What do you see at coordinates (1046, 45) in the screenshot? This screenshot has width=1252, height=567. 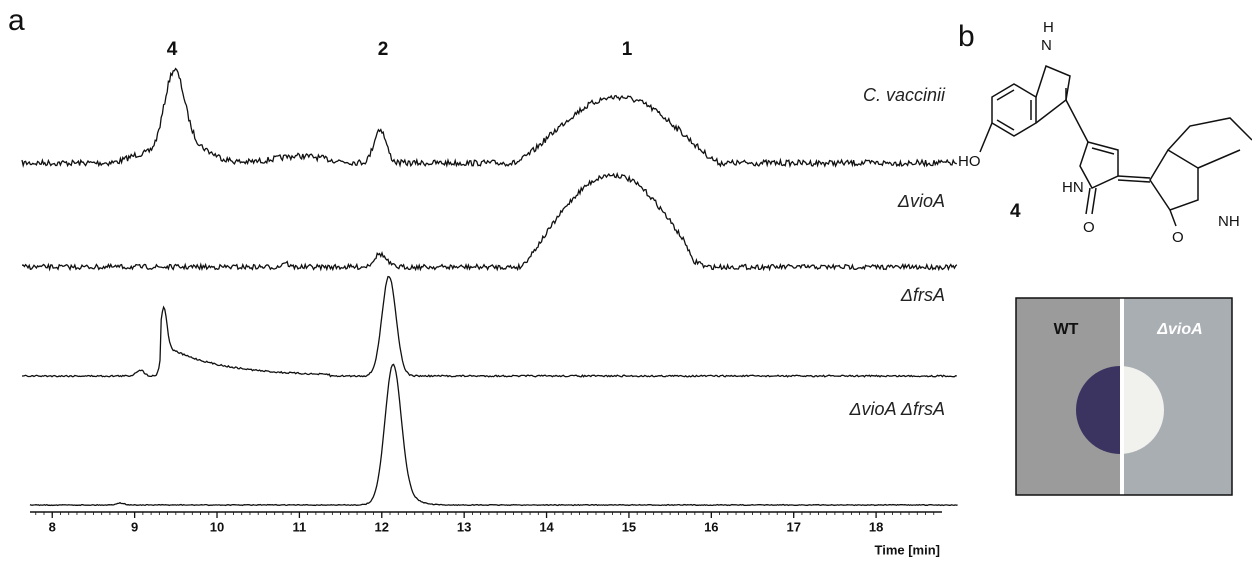 I see `atom-label: N` at bounding box center [1046, 45].